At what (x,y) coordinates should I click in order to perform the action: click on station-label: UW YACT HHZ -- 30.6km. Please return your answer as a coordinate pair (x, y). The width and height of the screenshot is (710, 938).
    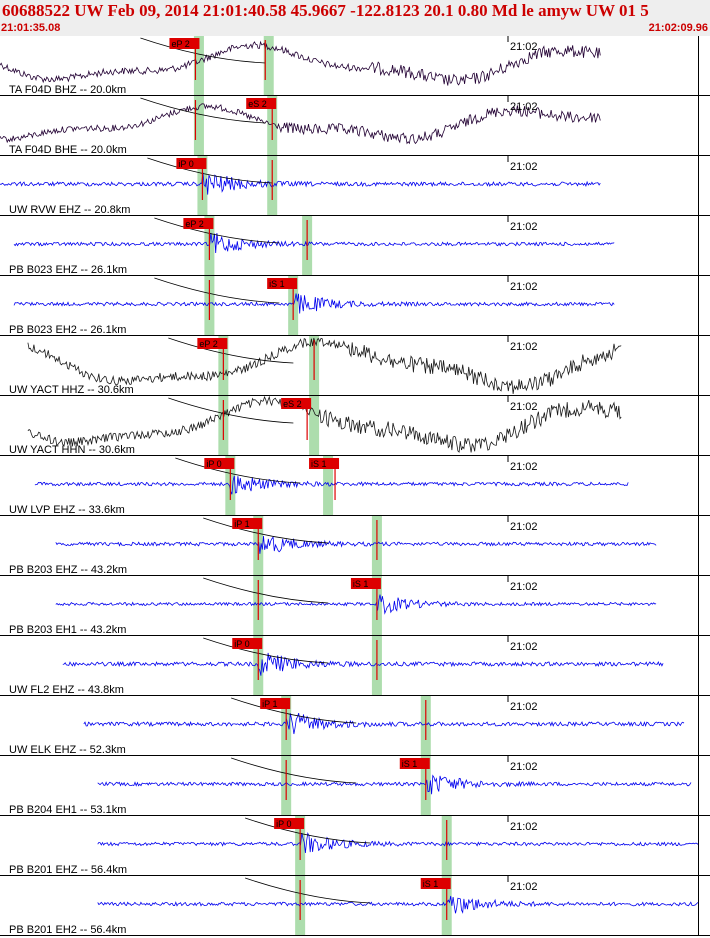
    Looking at the image, I should click on (71, 390).